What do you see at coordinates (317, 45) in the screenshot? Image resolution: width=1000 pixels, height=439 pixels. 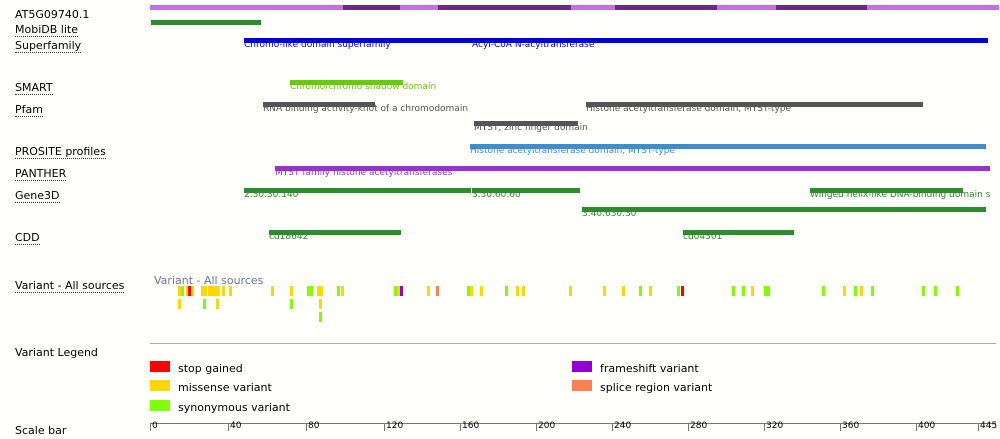 I see `superfamily-feature-label: Chromo-like domain superfamily` at bounding box center [317, 45].